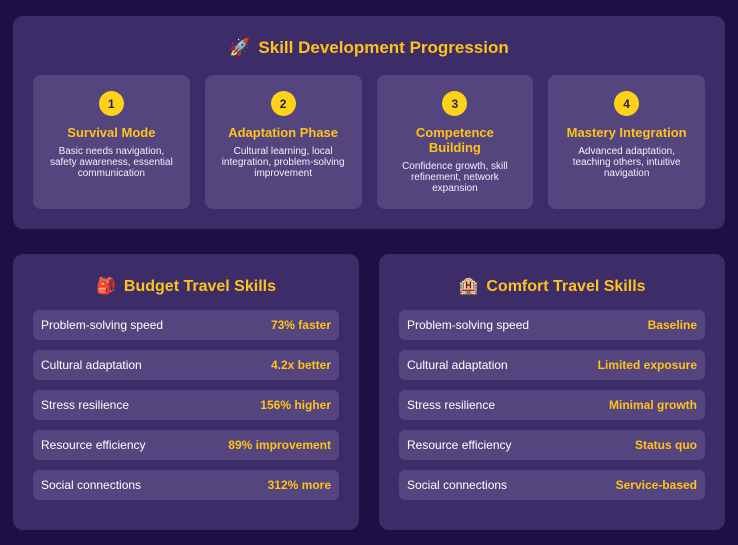  I want to click on metric-row: Resource efficiency 89% improvement, so click(186, 445).